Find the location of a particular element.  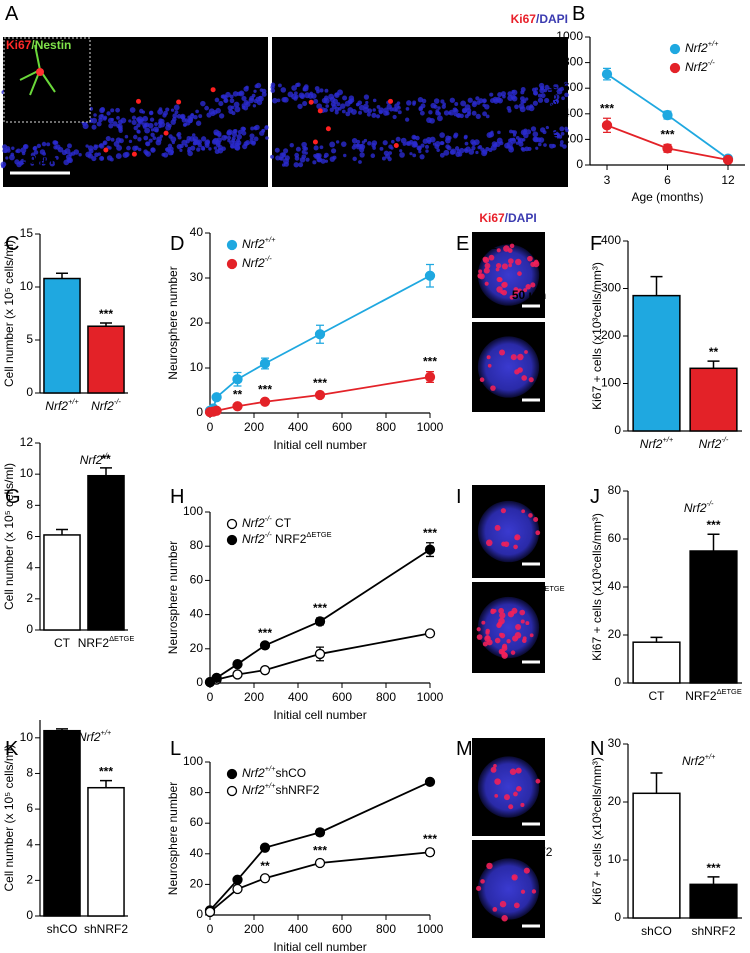

y-tick-label: 4 is located at coordinates (29, 567).